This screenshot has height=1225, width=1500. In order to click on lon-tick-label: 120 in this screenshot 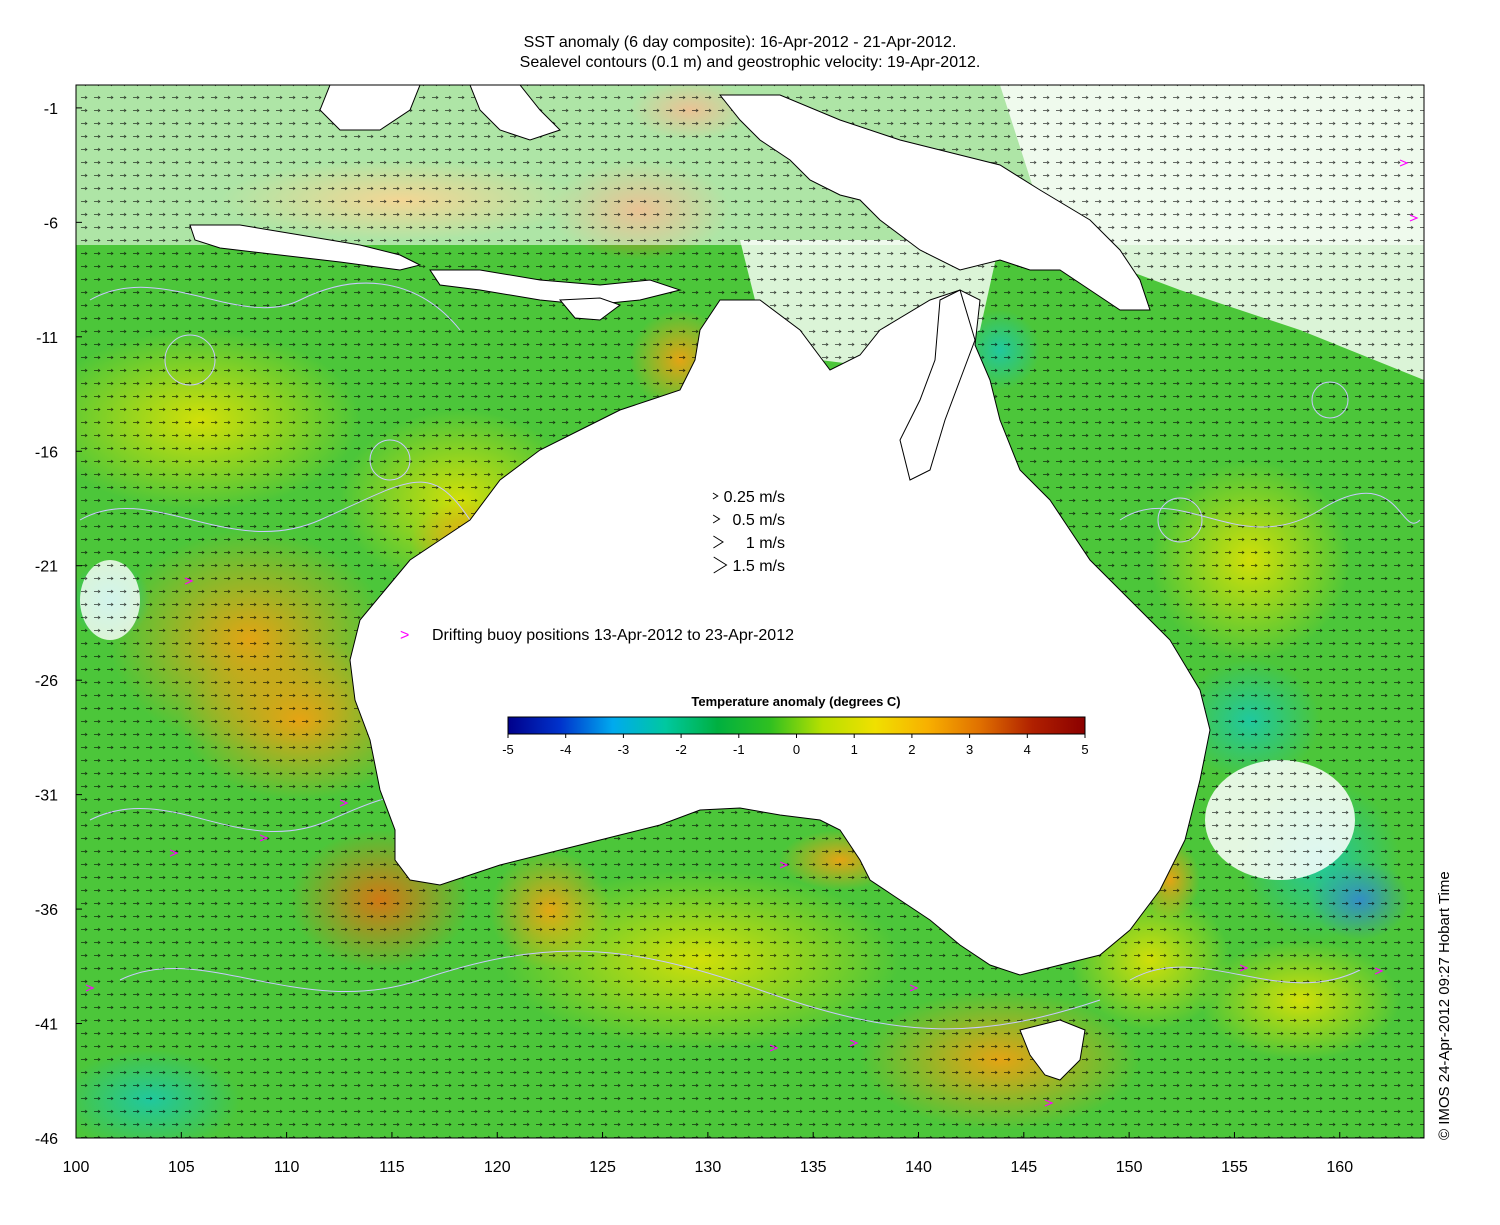, I will do `click(497, 1167)`.